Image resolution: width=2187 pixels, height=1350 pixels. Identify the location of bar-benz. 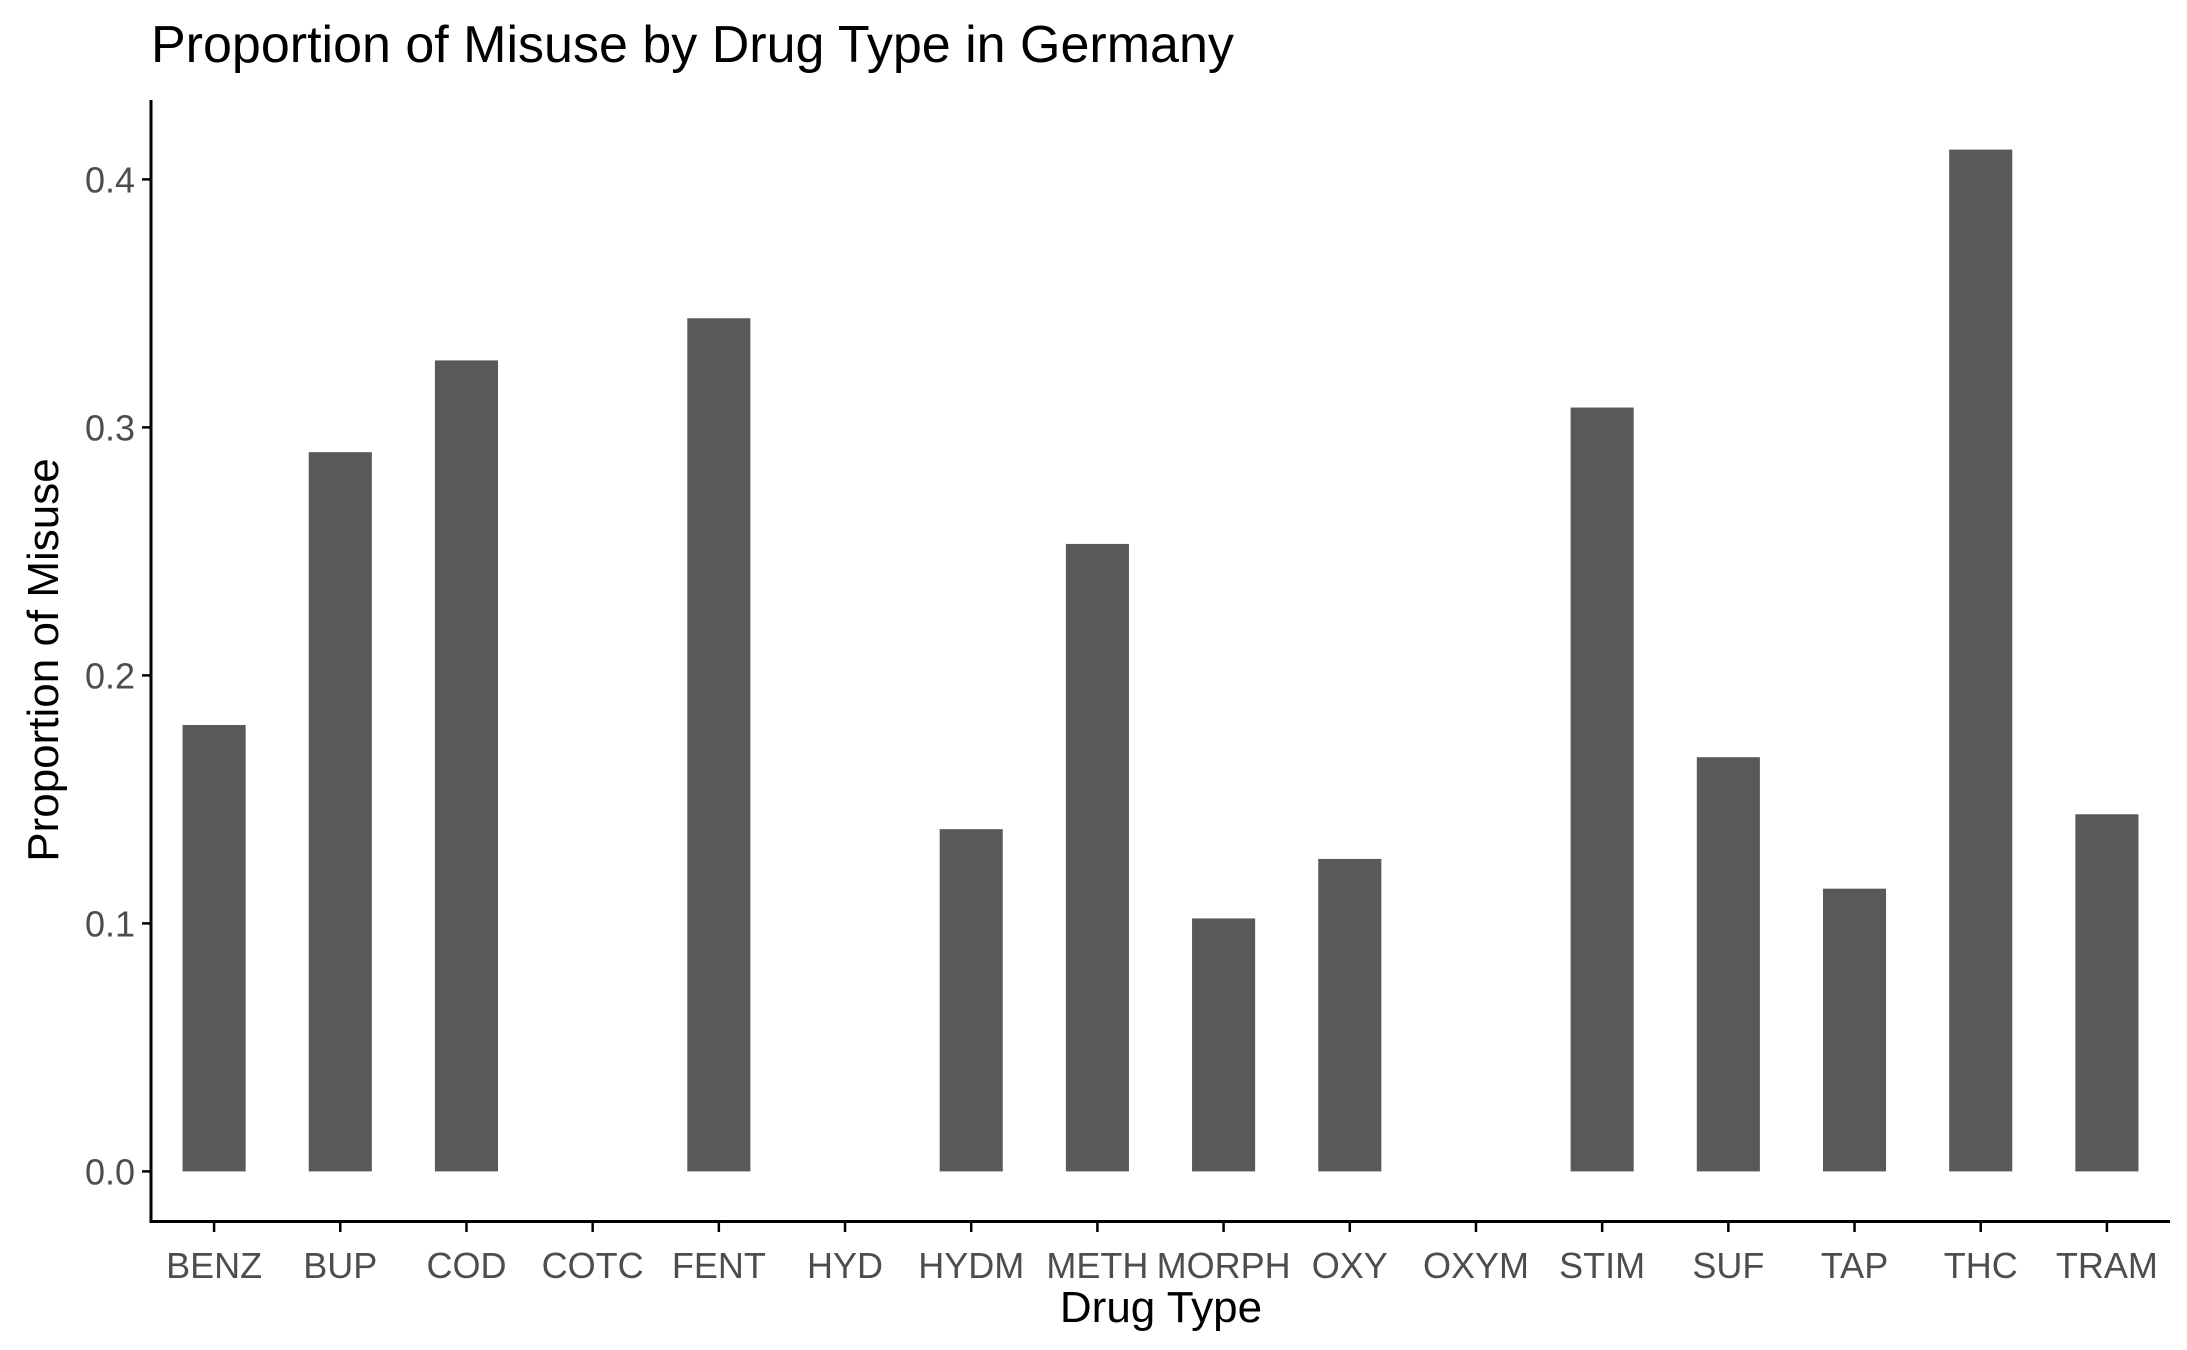
(214, 948).